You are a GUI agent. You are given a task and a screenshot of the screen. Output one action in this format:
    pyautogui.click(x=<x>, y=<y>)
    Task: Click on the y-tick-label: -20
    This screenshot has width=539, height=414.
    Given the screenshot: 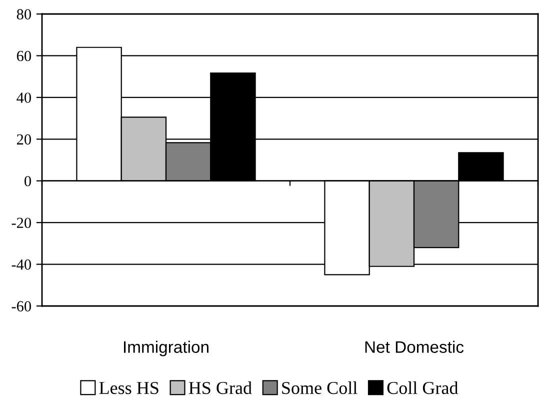 What is the action you would take?
    pyautogui.click(x=21, y=223)
    